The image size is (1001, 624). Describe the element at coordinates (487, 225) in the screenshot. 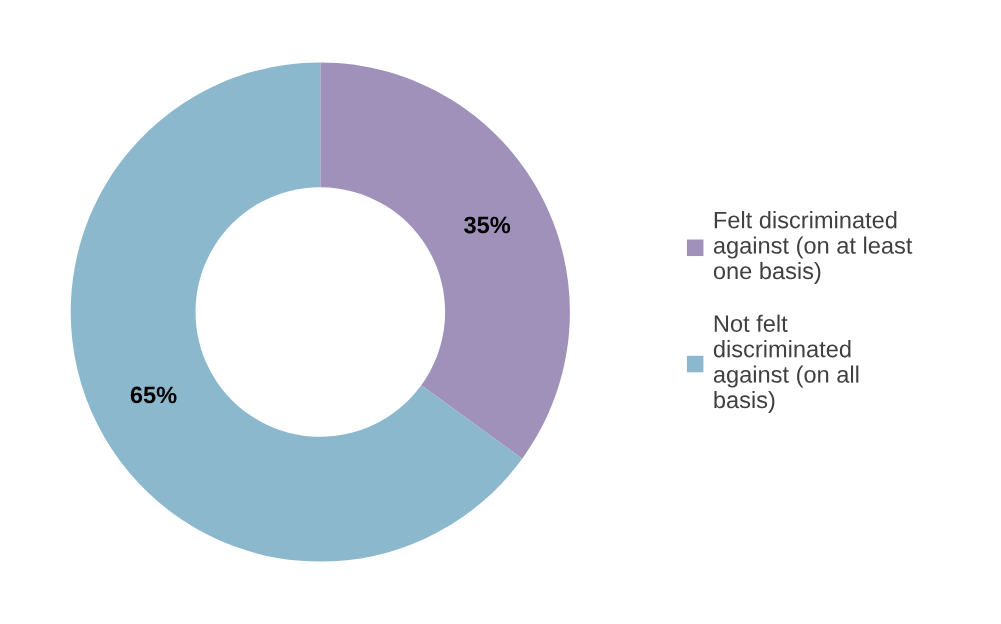

I see `data-label: 35%` at that location.